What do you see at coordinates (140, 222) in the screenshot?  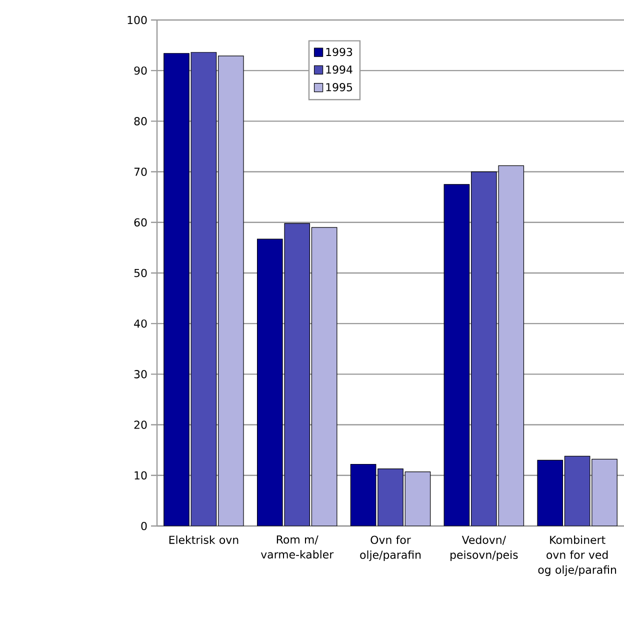 I see `y-tick-label: 60` at bounding box center [140, 222].